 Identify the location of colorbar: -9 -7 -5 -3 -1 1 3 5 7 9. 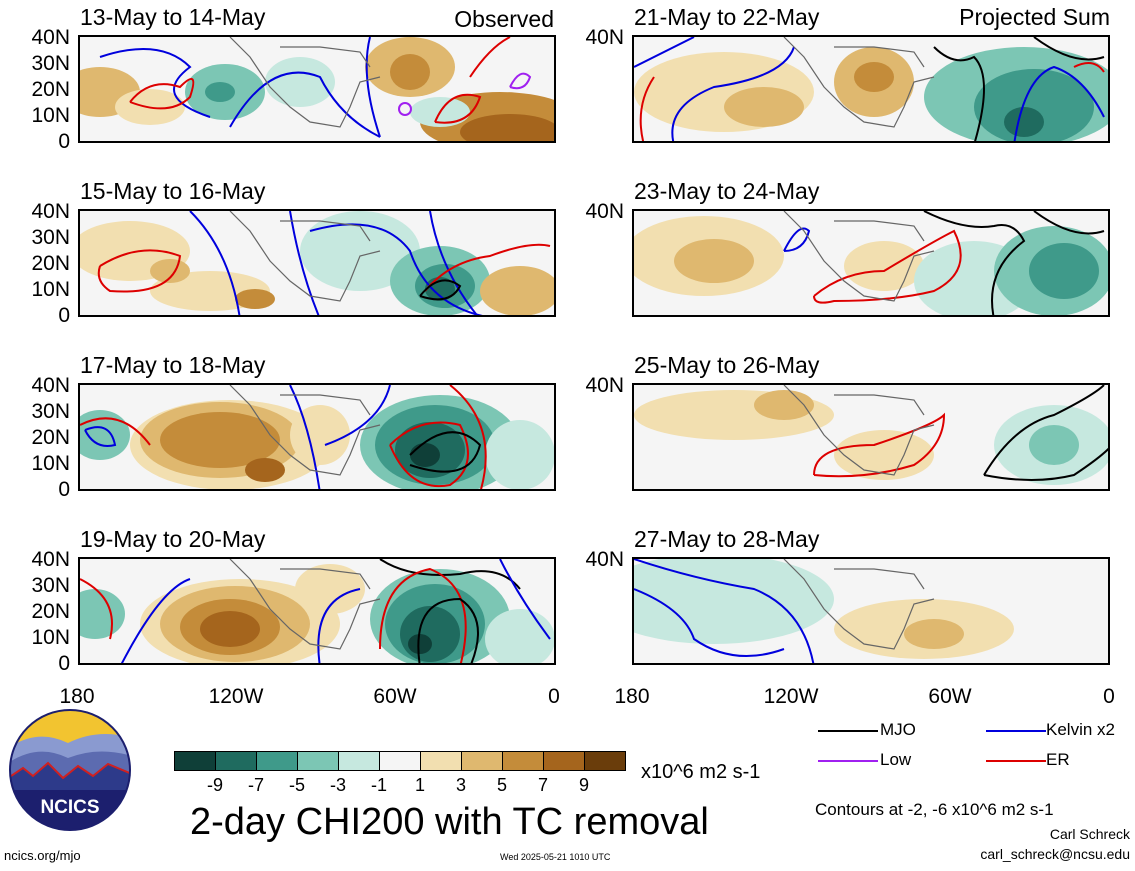
(400, 776).